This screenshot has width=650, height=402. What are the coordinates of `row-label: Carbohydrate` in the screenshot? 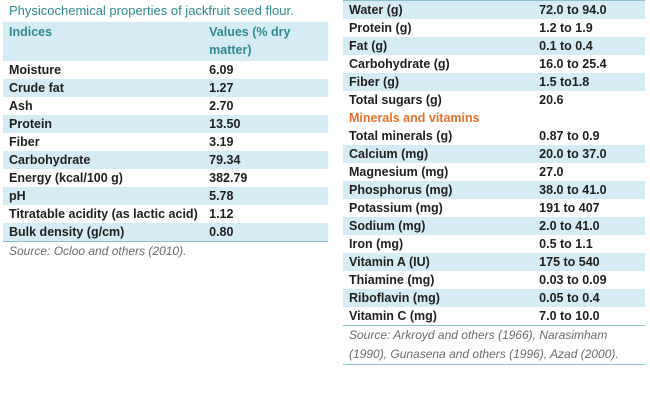 It's located at (50, 160).